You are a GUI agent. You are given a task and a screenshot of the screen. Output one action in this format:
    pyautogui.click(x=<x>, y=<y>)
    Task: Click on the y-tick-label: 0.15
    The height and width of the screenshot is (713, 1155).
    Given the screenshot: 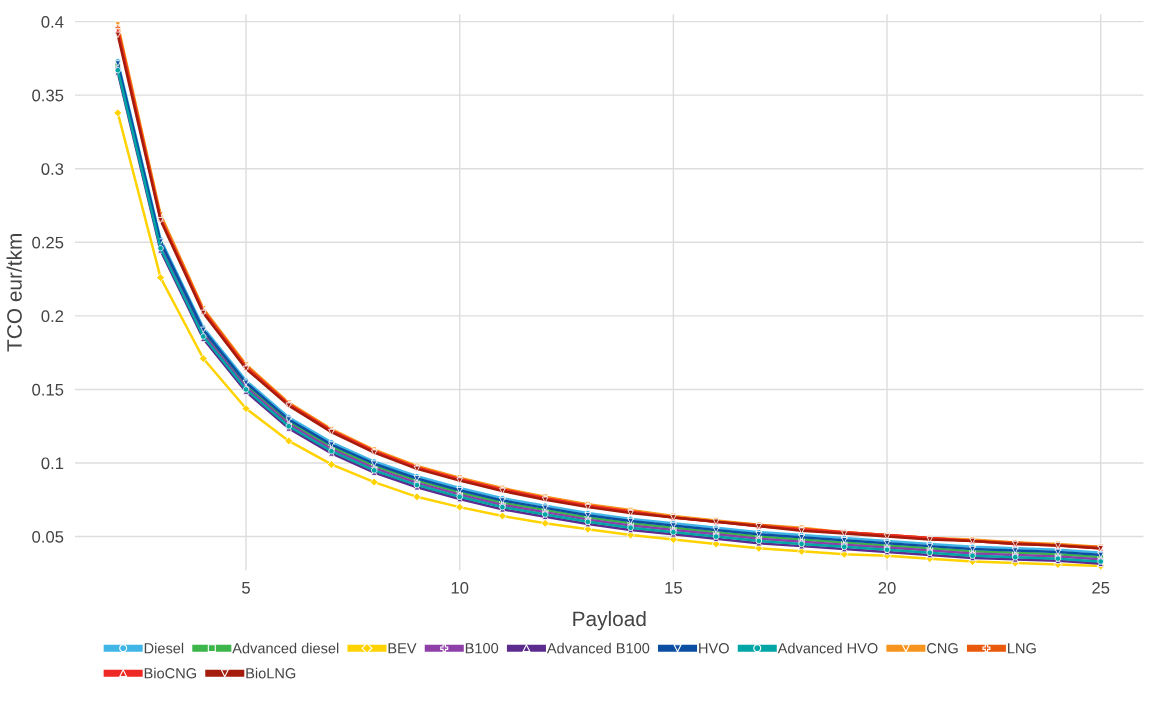 What is the action you would take?
    pyautogui.click(x=48, y=389)
    